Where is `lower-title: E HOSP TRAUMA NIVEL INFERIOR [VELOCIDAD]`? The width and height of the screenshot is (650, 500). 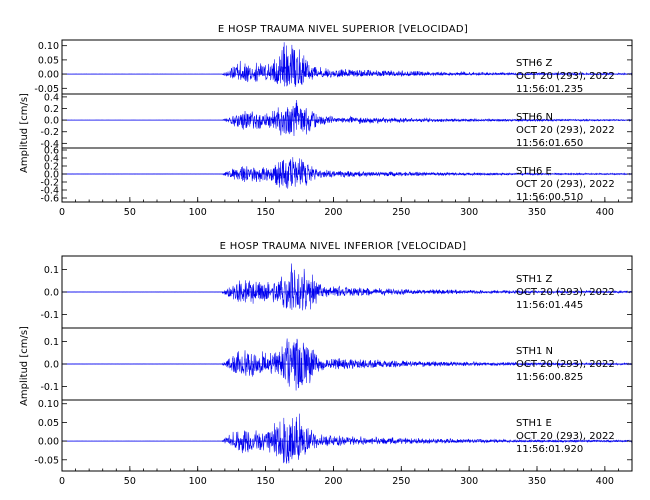
lower-title: E HOSP TRAUMA NIVEL INFERIOR [VELOCIDAD] is located at coordinates (343, 246).